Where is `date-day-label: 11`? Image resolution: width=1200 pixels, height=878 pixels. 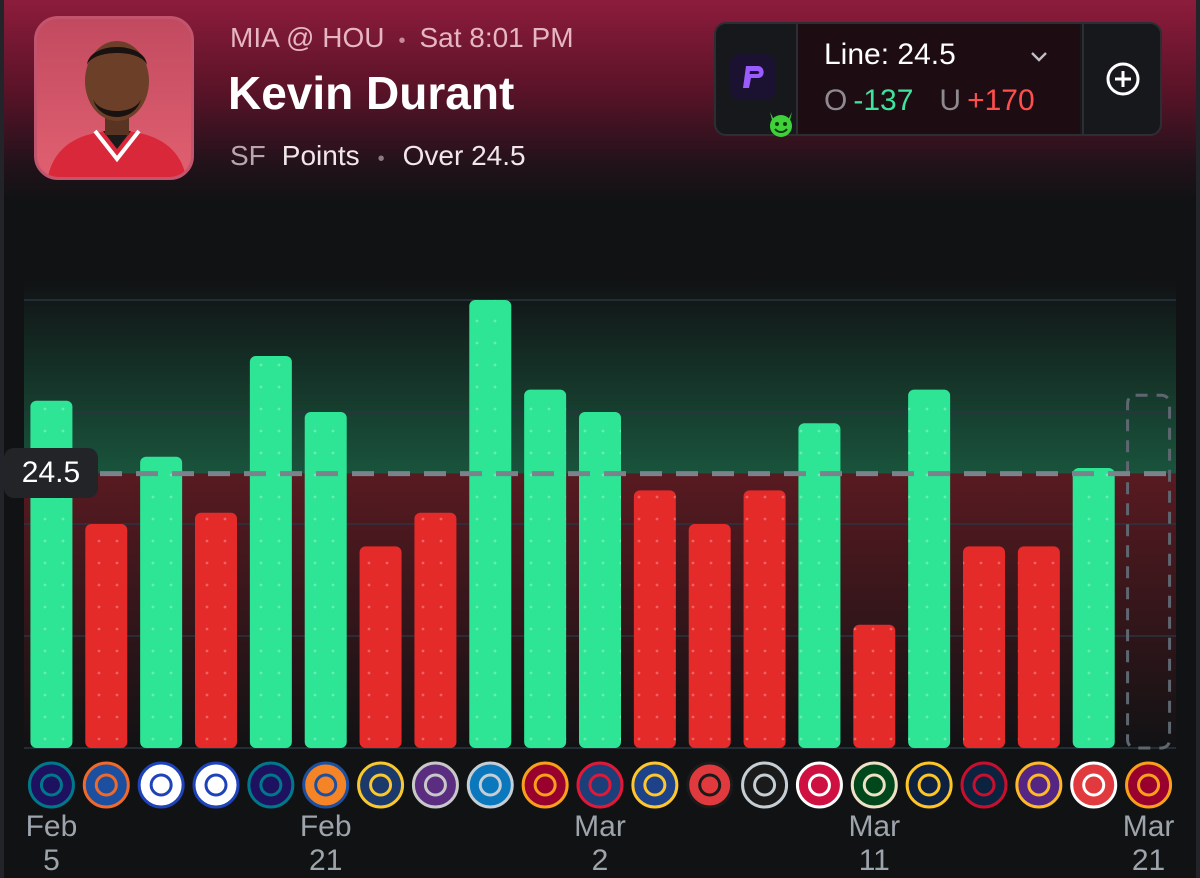 date-day-label: 11 is located at coordinates (874, 860).